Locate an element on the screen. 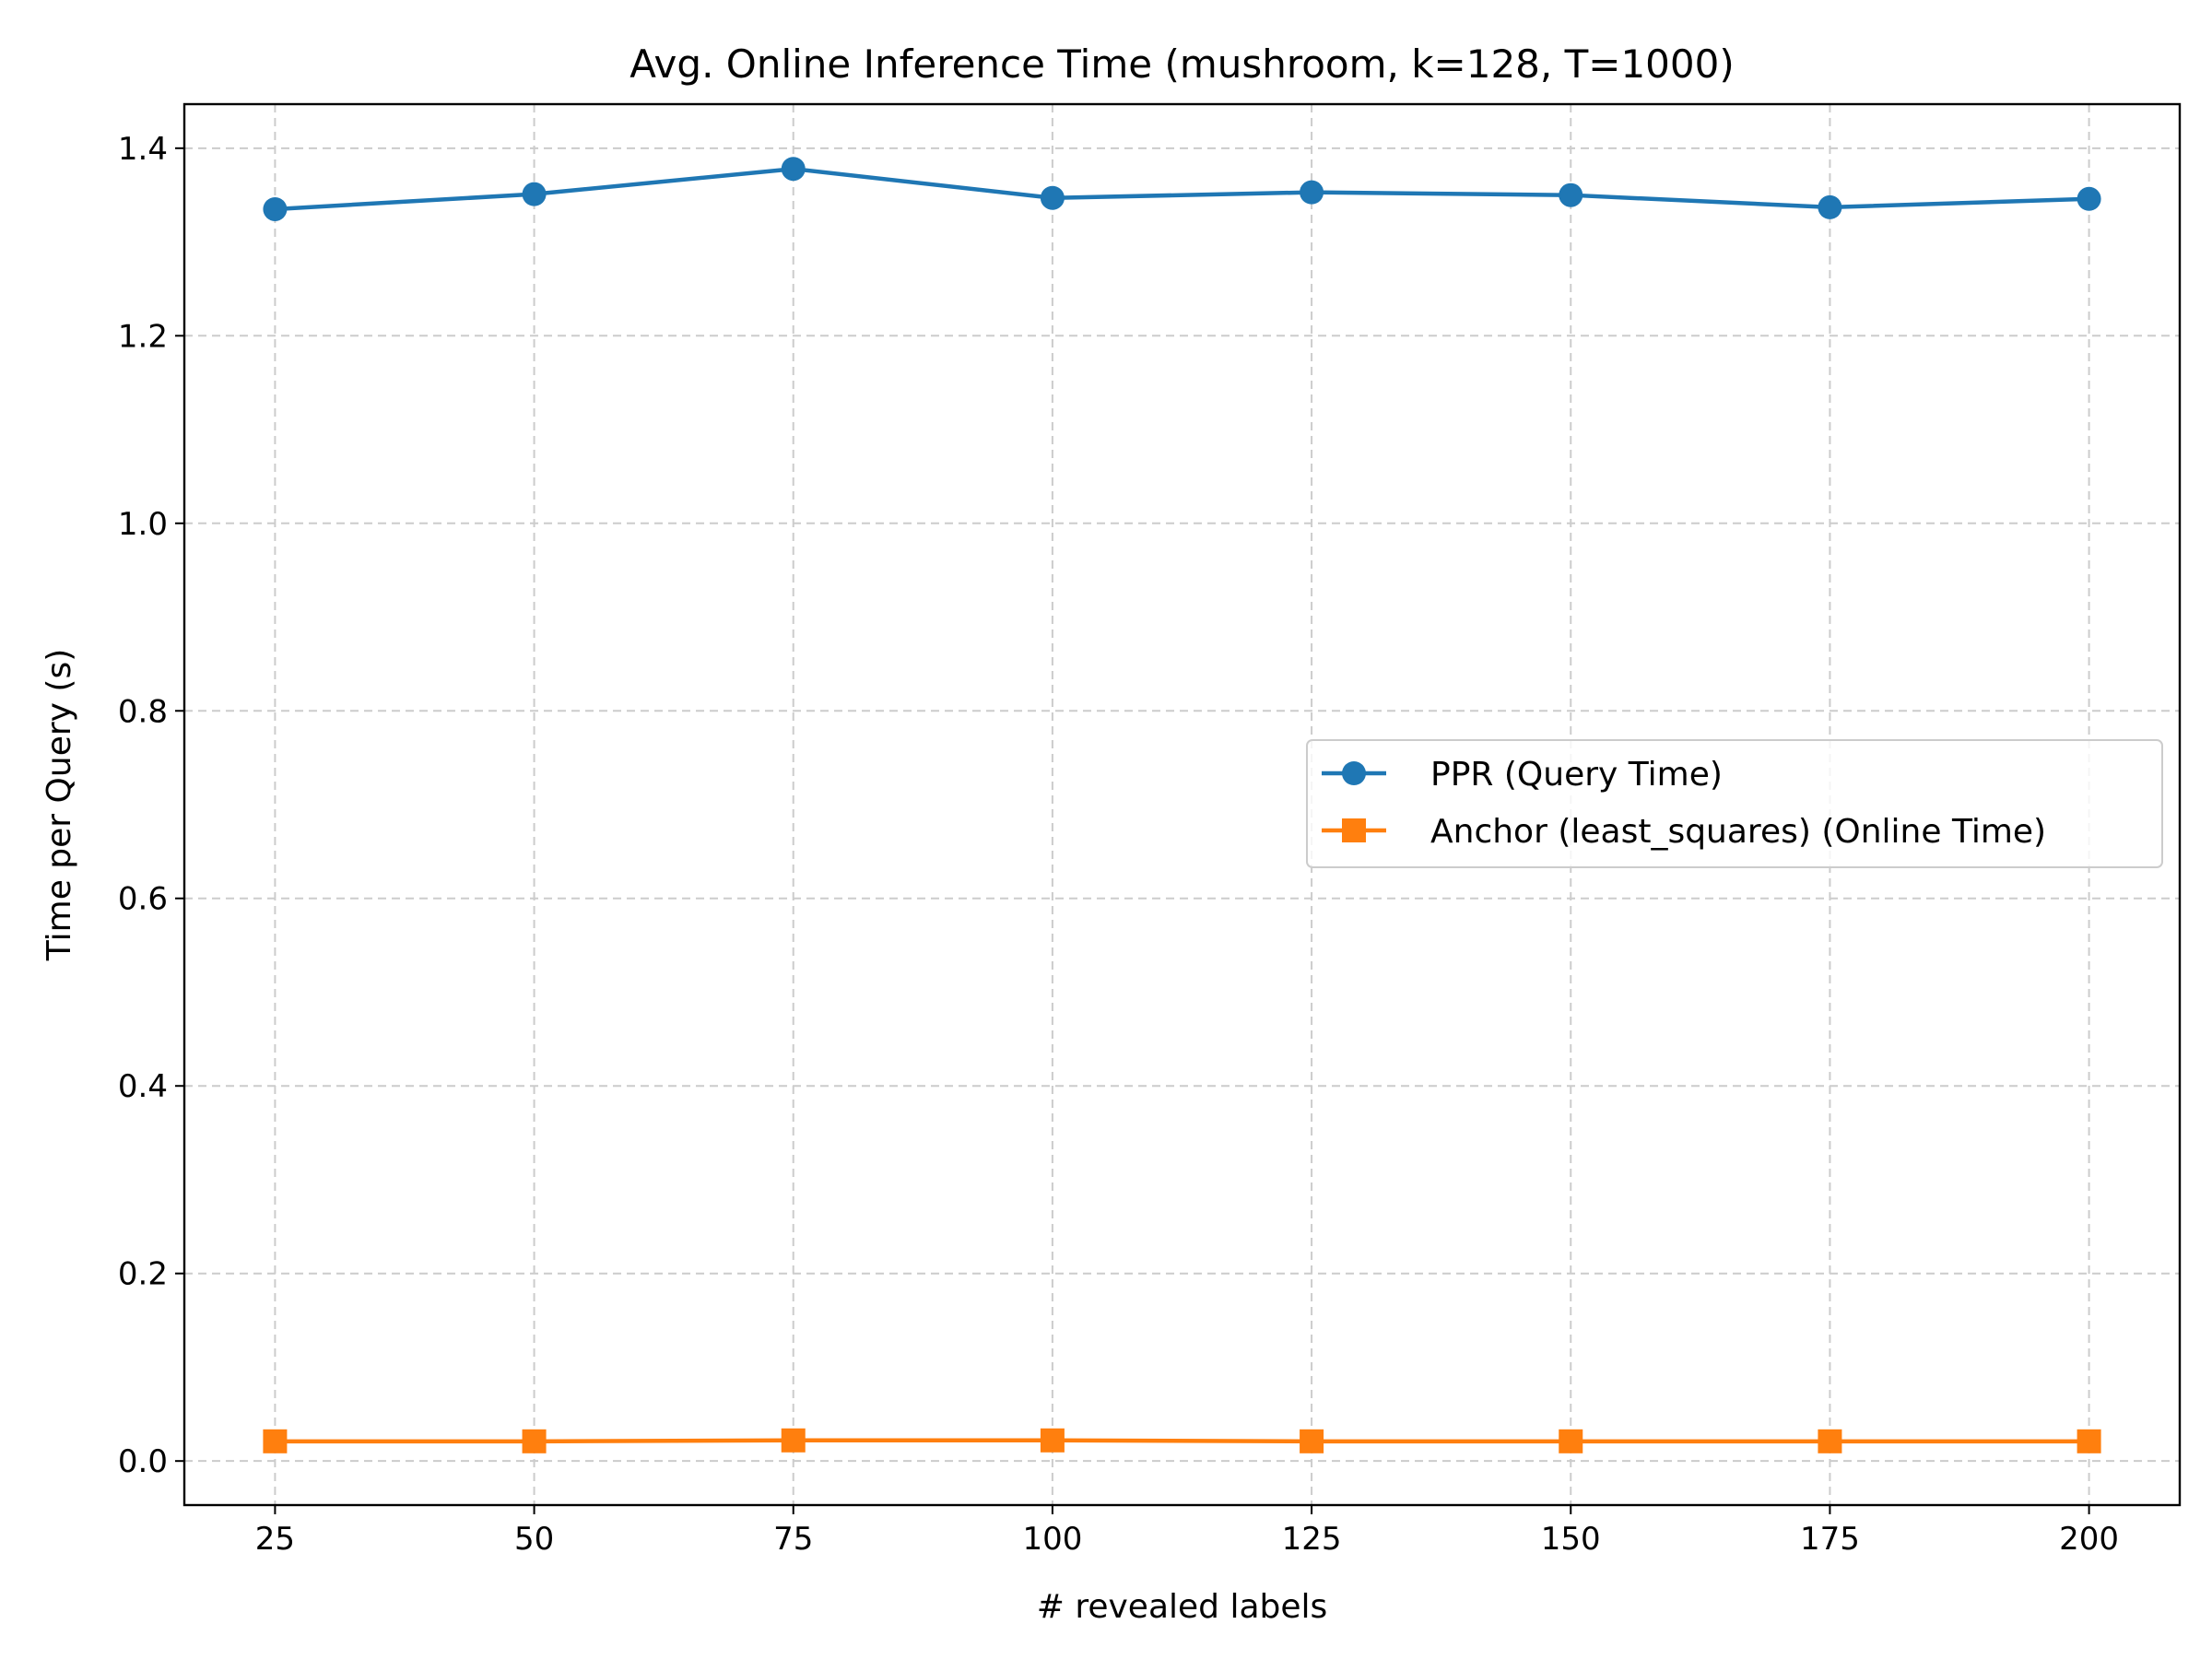 This screenshot has width=2212, height=1659. y-tick-label: 1.0 is located at coordinates (143, 524).